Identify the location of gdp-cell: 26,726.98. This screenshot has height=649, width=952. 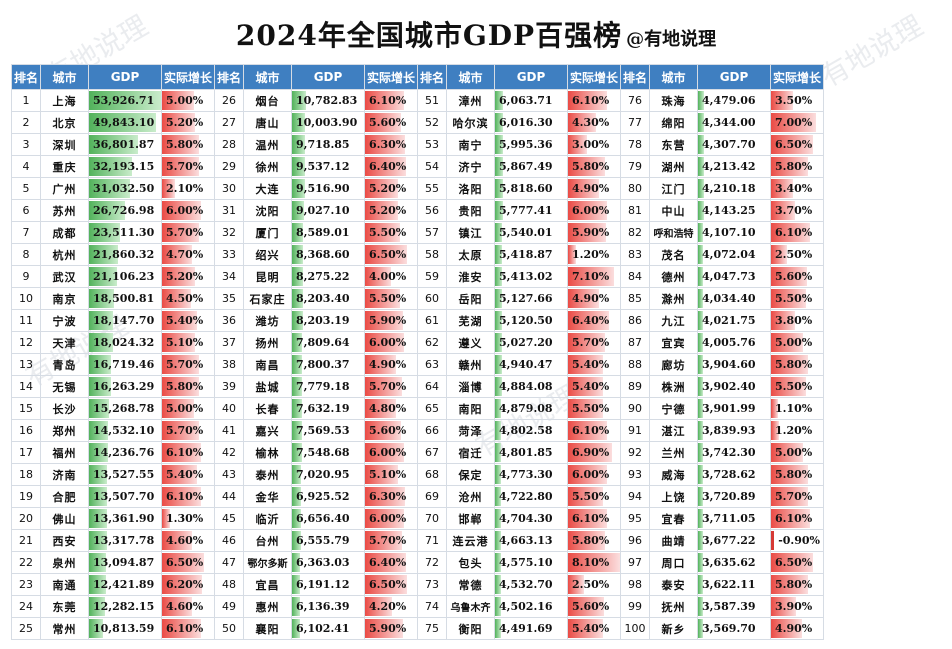
(125, 210).